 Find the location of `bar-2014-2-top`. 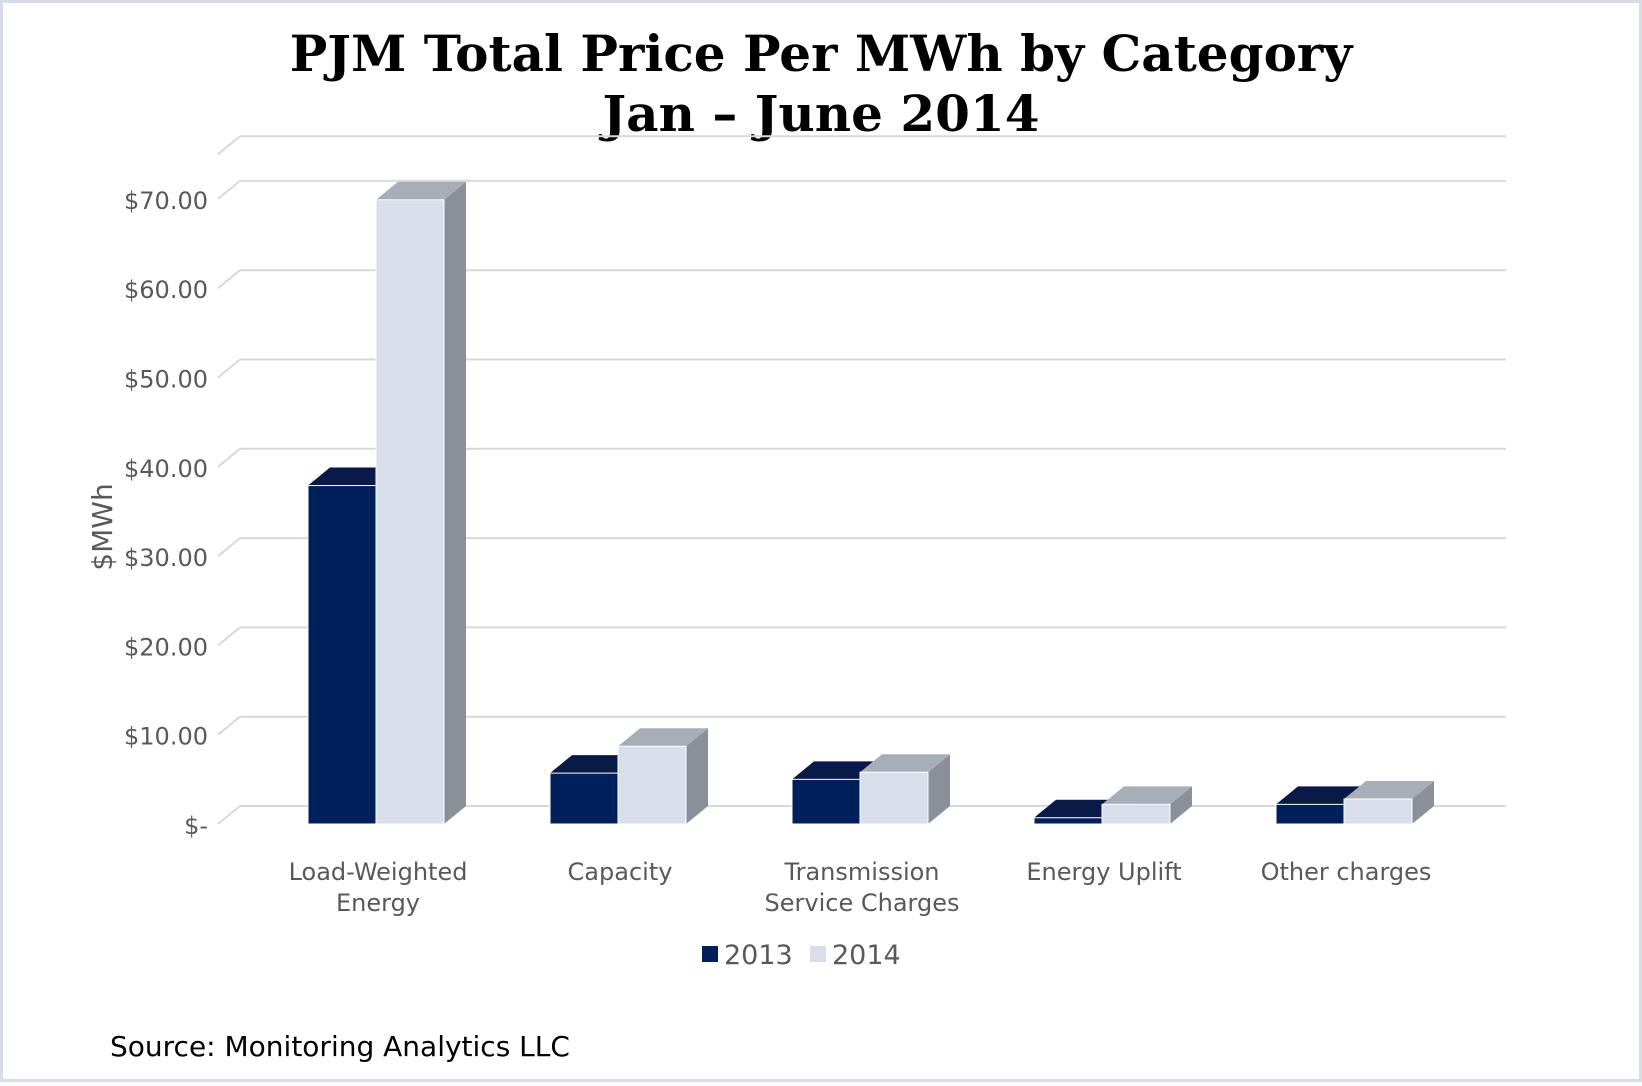

bar-2014-2-top is located at coordinates (905, 763).